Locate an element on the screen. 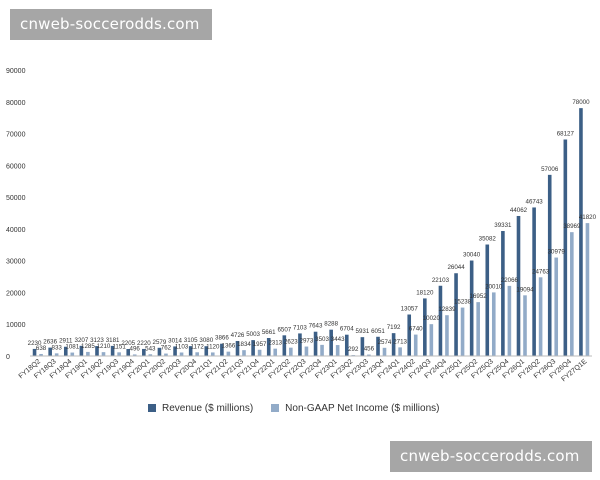 This screenshot has width=600, height=480. data-label-revenue: 39331 is located at coordinates (503, 225).